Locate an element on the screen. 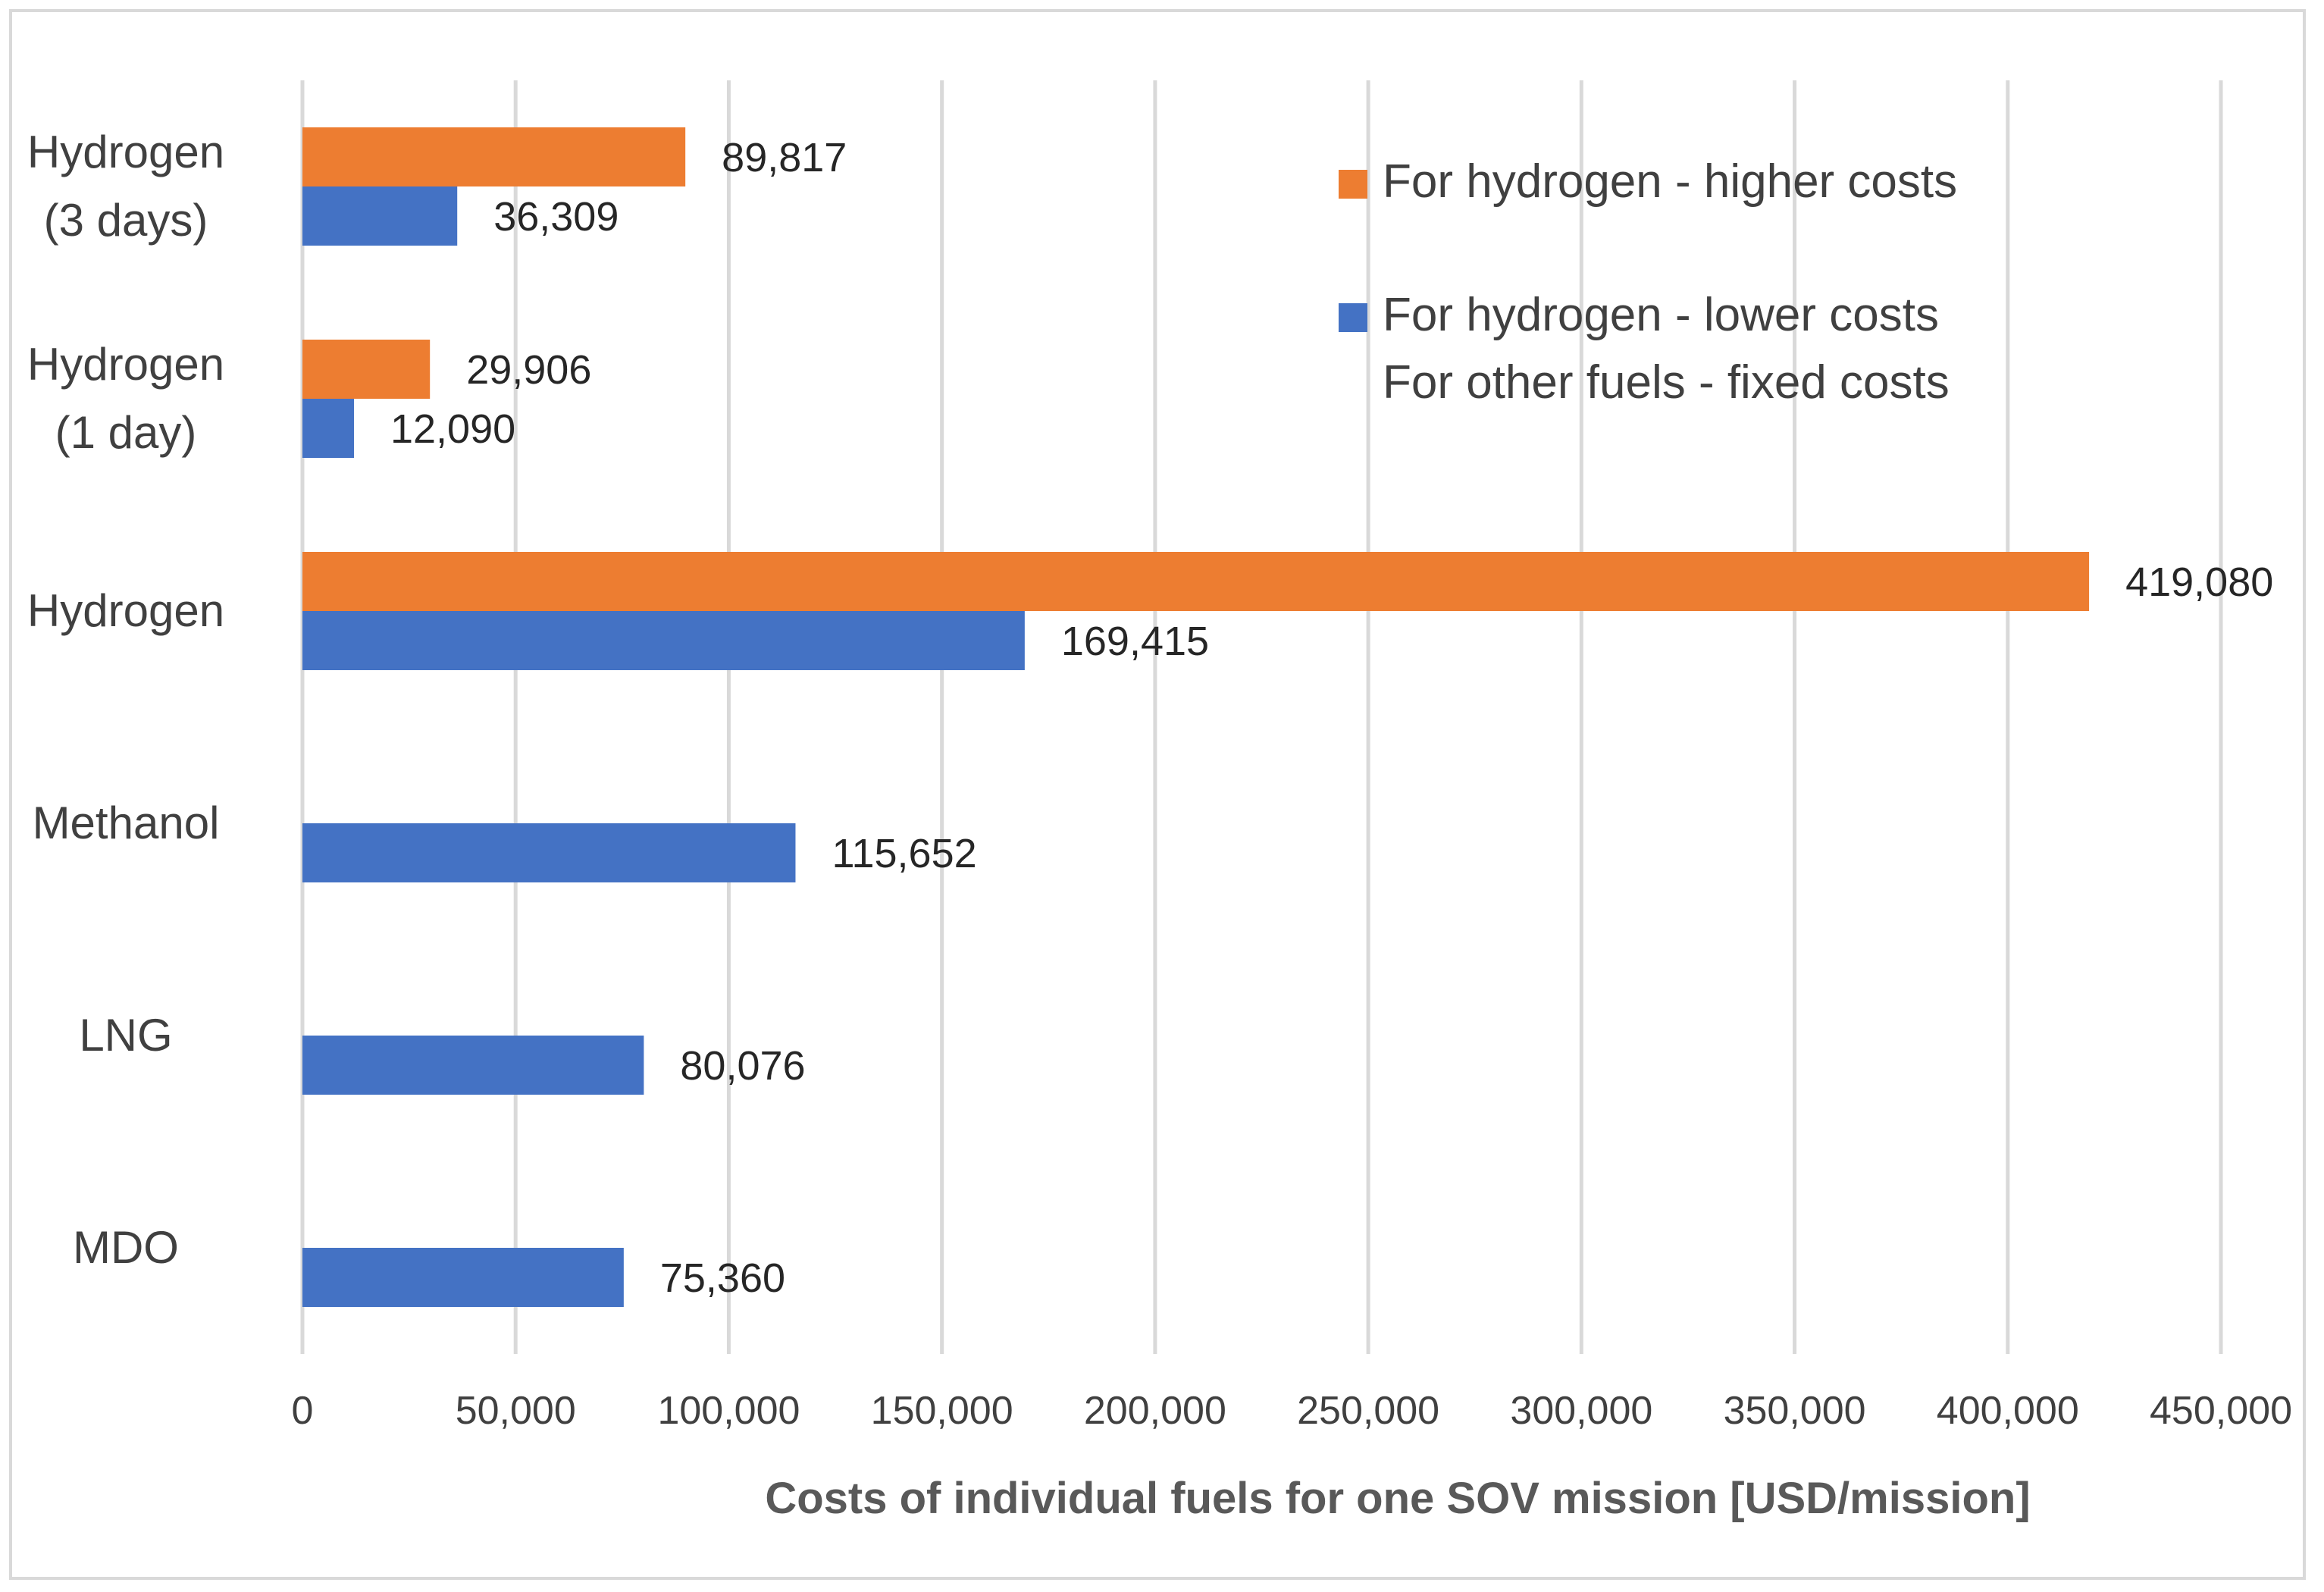  x-tick-label: 100,000 is located at coordinates (728, 1411).